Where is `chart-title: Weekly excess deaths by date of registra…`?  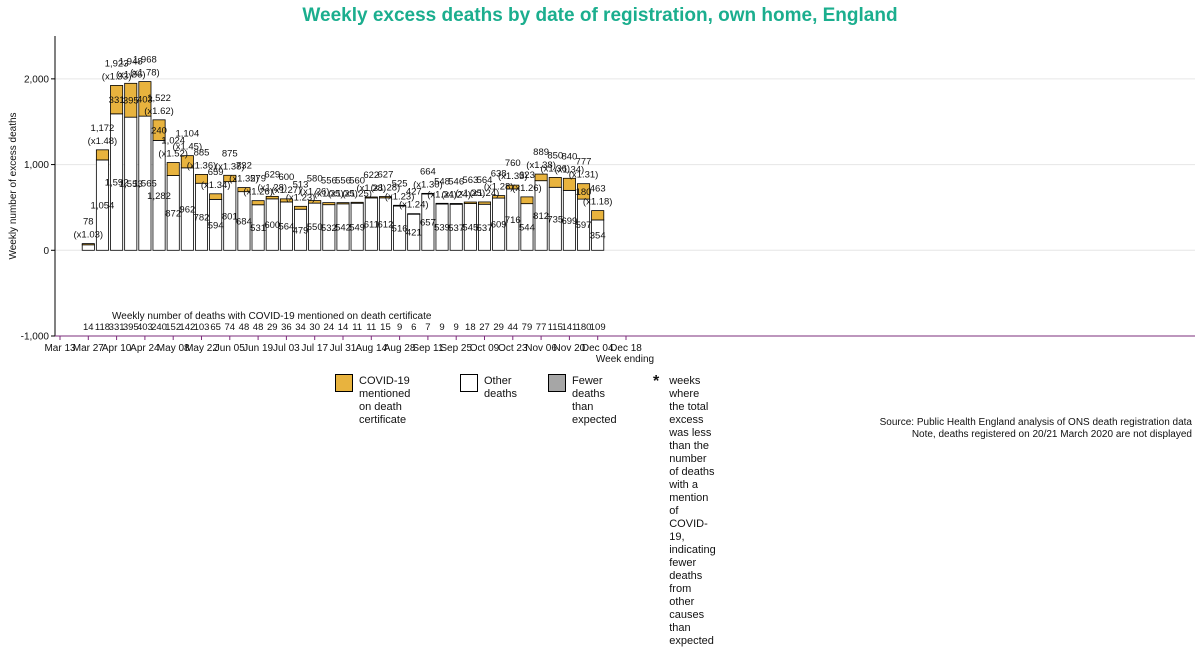 chart-title: Weekly excess deaths by date of registra… is located at coordinates (600, 15).